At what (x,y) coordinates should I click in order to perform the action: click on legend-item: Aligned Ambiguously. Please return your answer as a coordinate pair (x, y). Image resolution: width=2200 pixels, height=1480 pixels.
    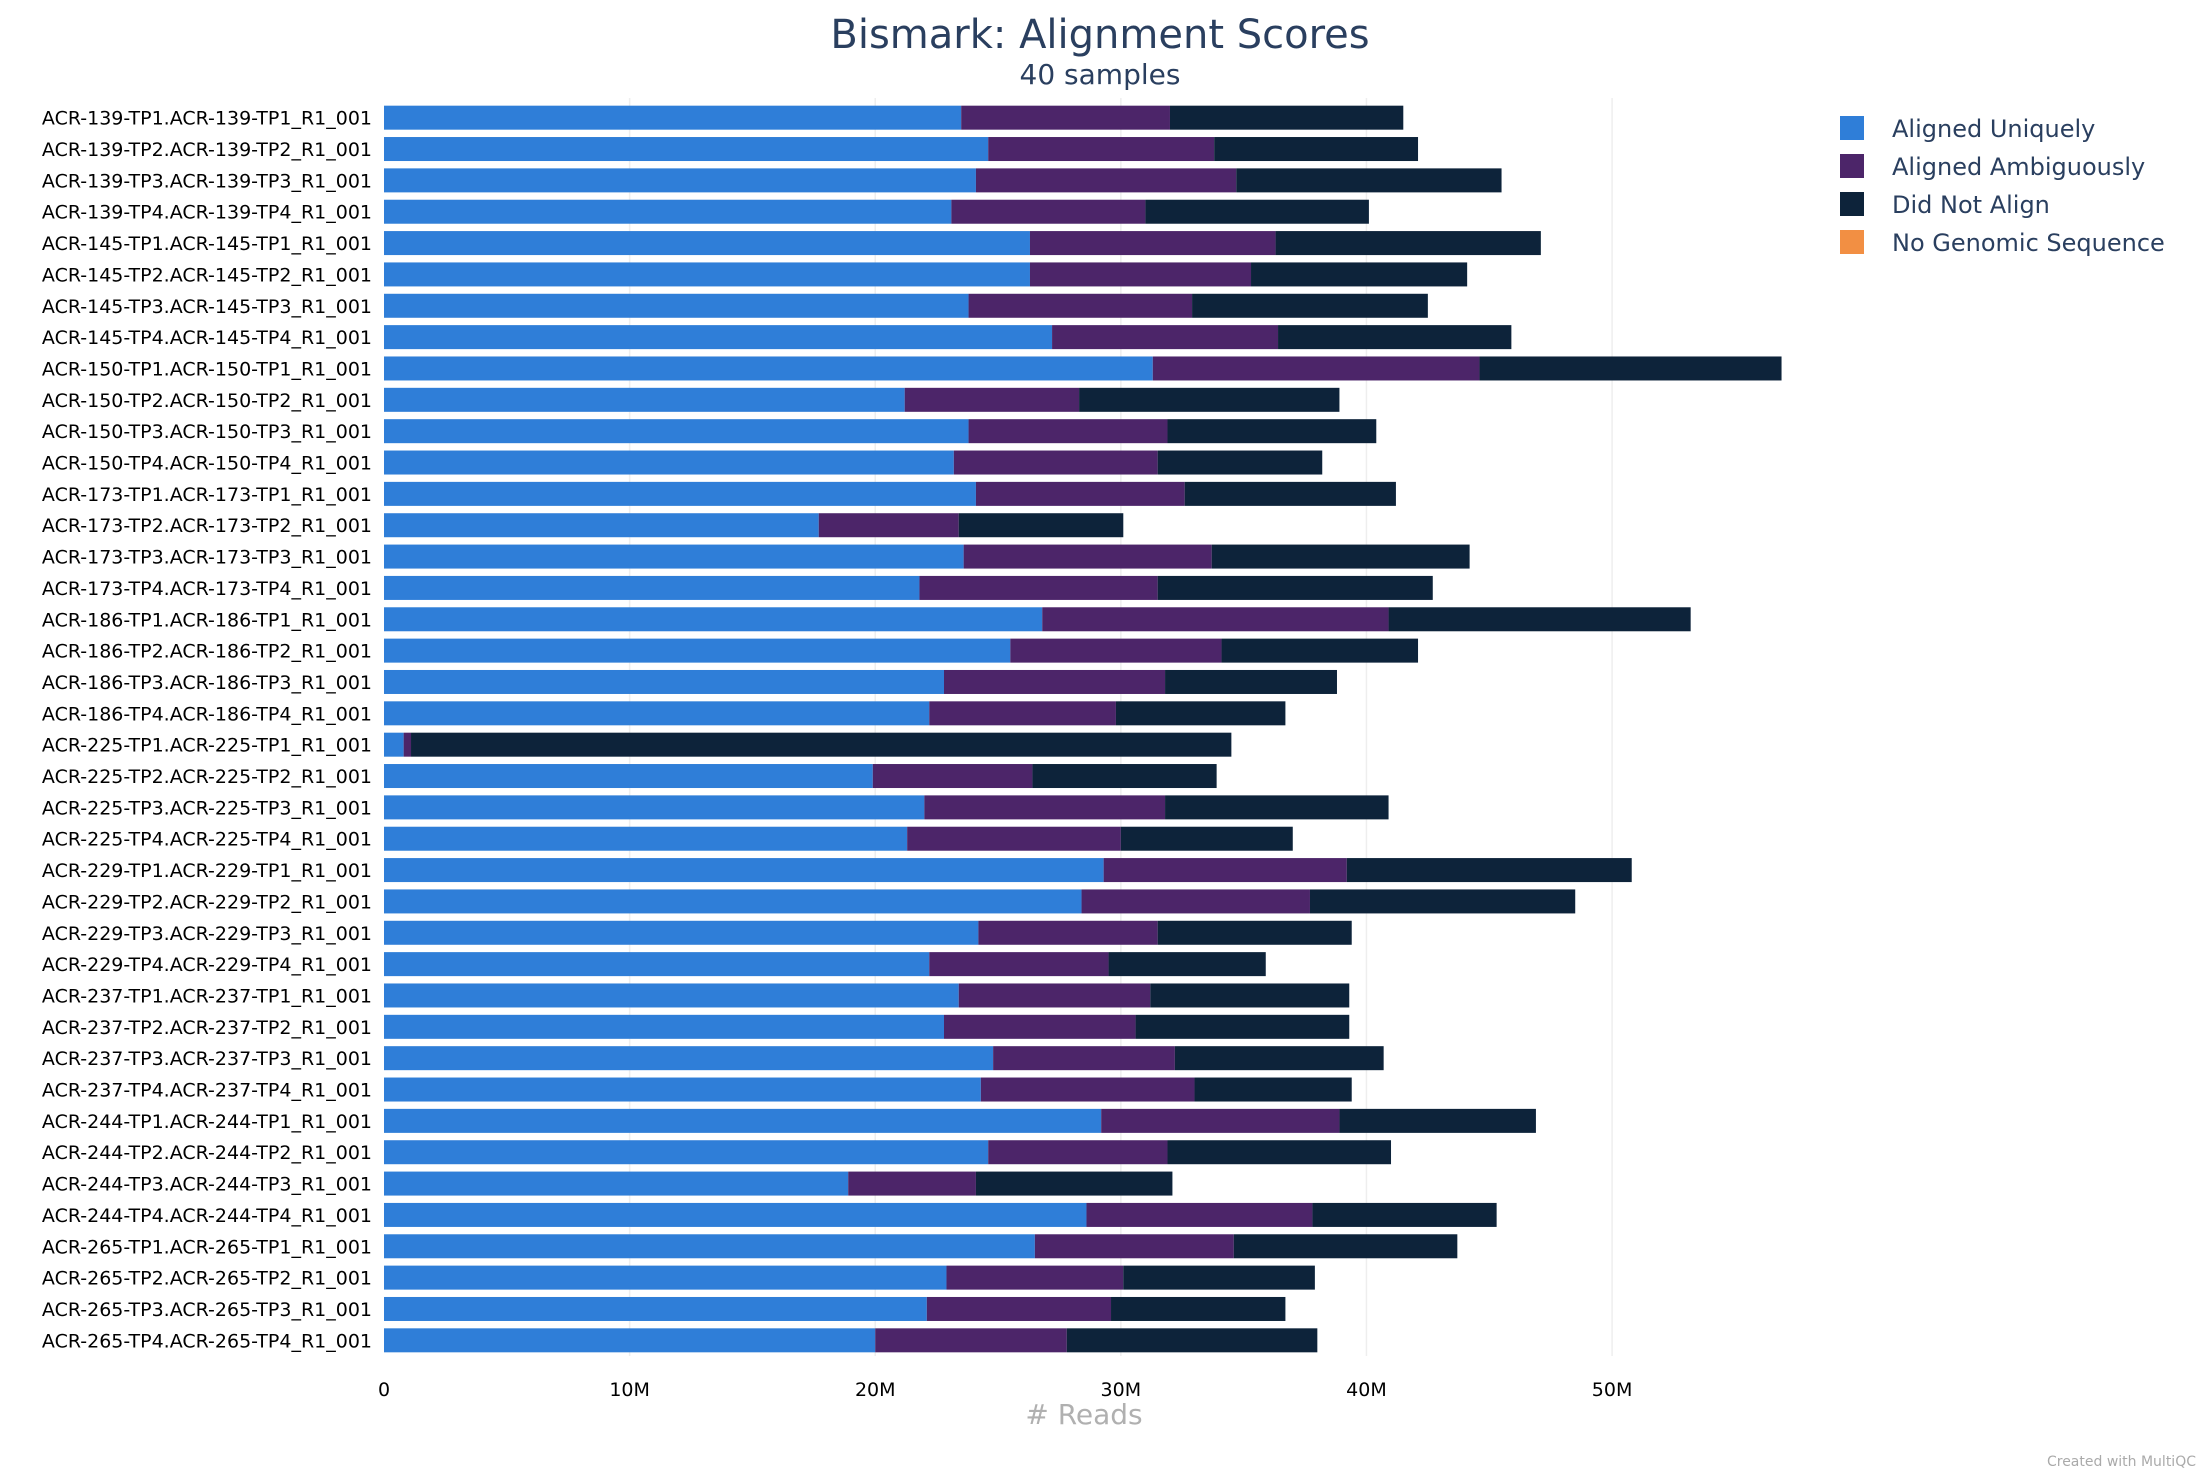
    Looking at the image, I should click on (1992, 167).